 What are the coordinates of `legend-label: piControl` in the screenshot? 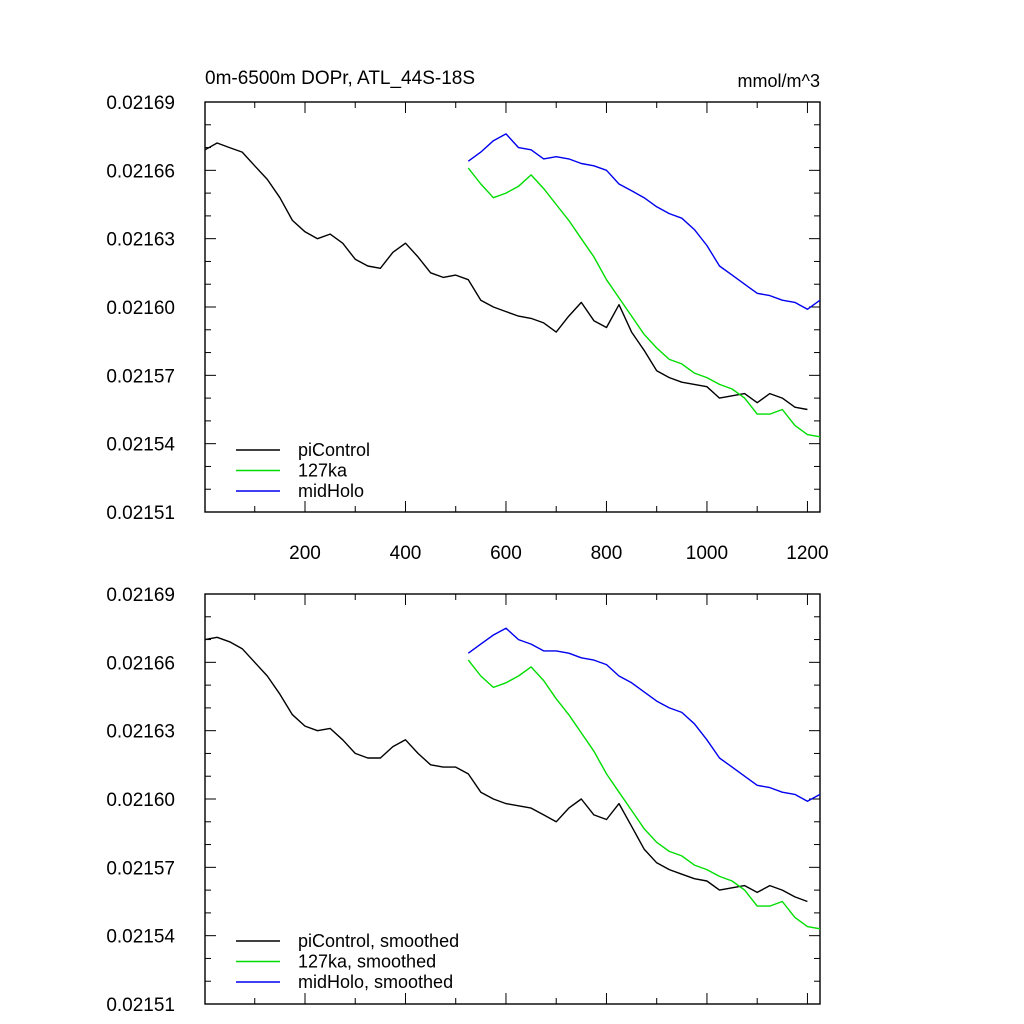 It's located at (334, 450).